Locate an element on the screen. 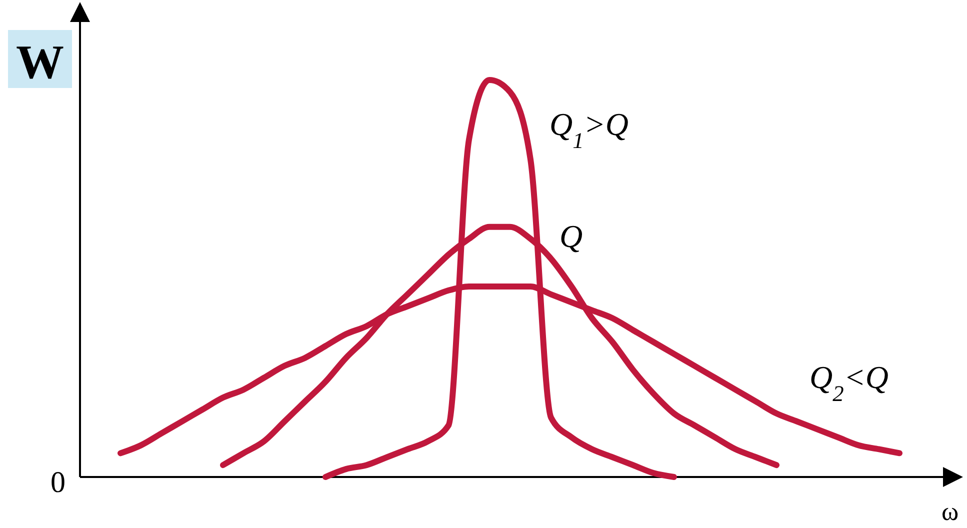  y-axis-title: W is located at coordinates (40, 62).